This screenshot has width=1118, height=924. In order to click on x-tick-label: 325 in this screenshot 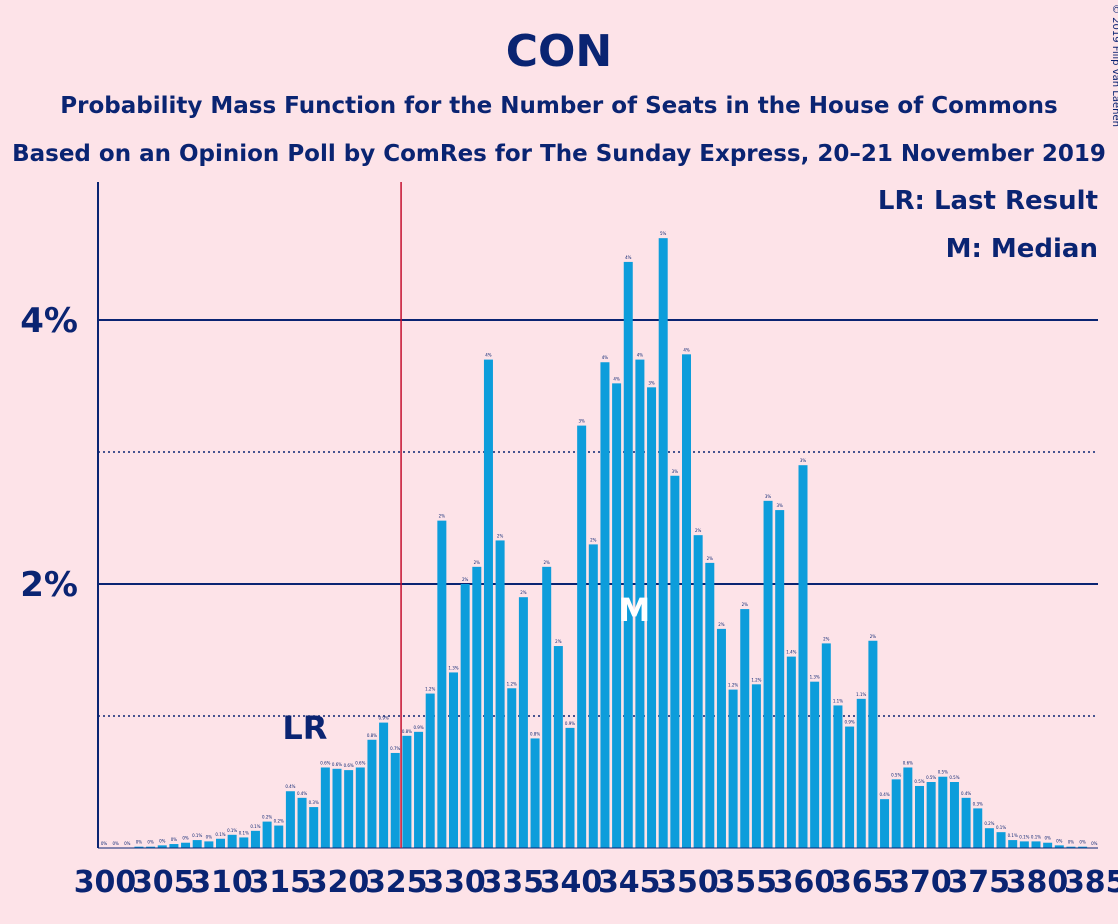, I will do `click(396, 882)`.